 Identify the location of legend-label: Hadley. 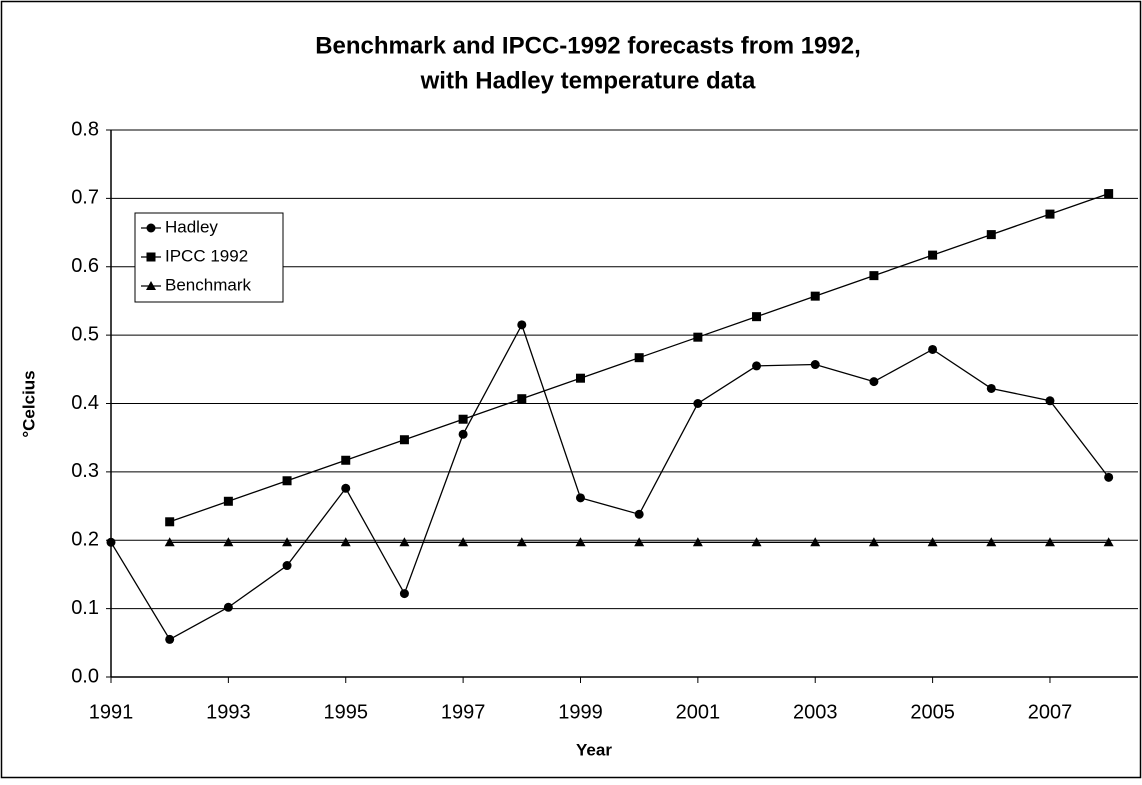
(191, 226).